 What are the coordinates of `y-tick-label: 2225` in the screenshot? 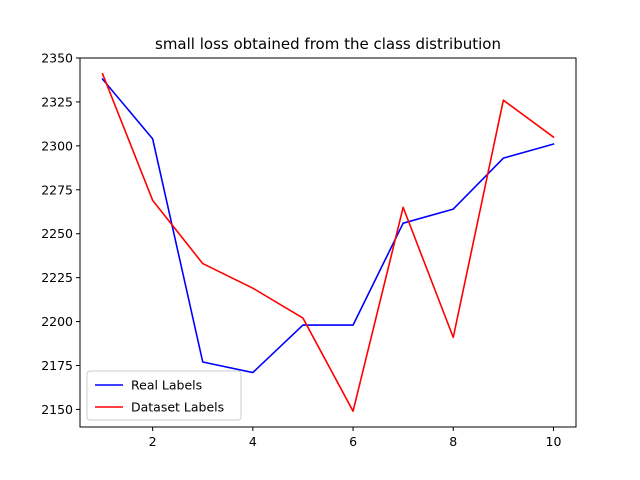 It's located at (57, 277).